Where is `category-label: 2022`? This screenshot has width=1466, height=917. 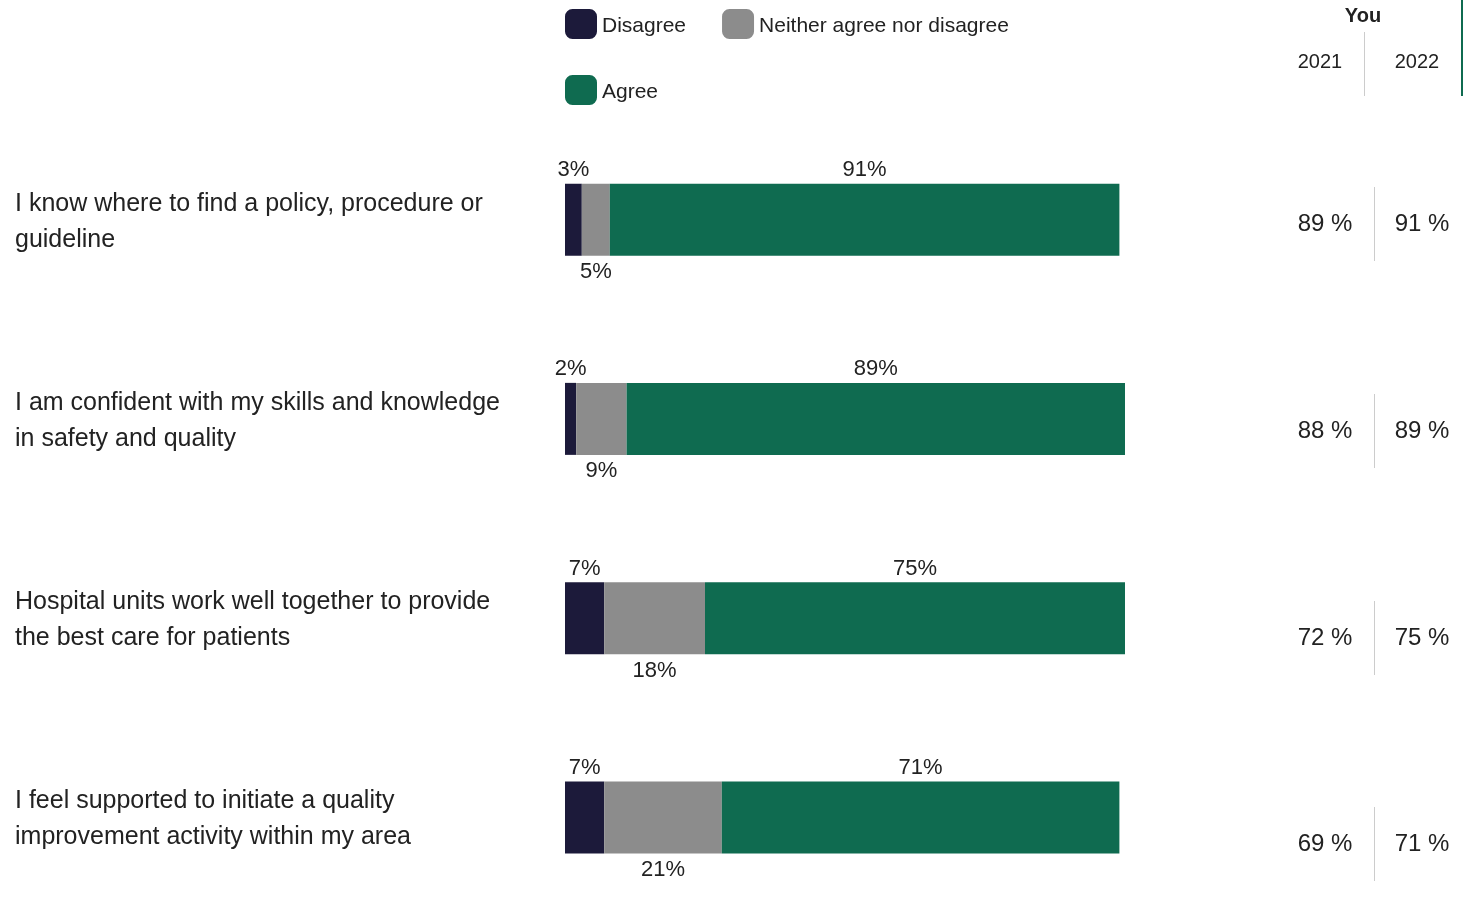 category-label: 2022 is located at coordinates (1417, 61).